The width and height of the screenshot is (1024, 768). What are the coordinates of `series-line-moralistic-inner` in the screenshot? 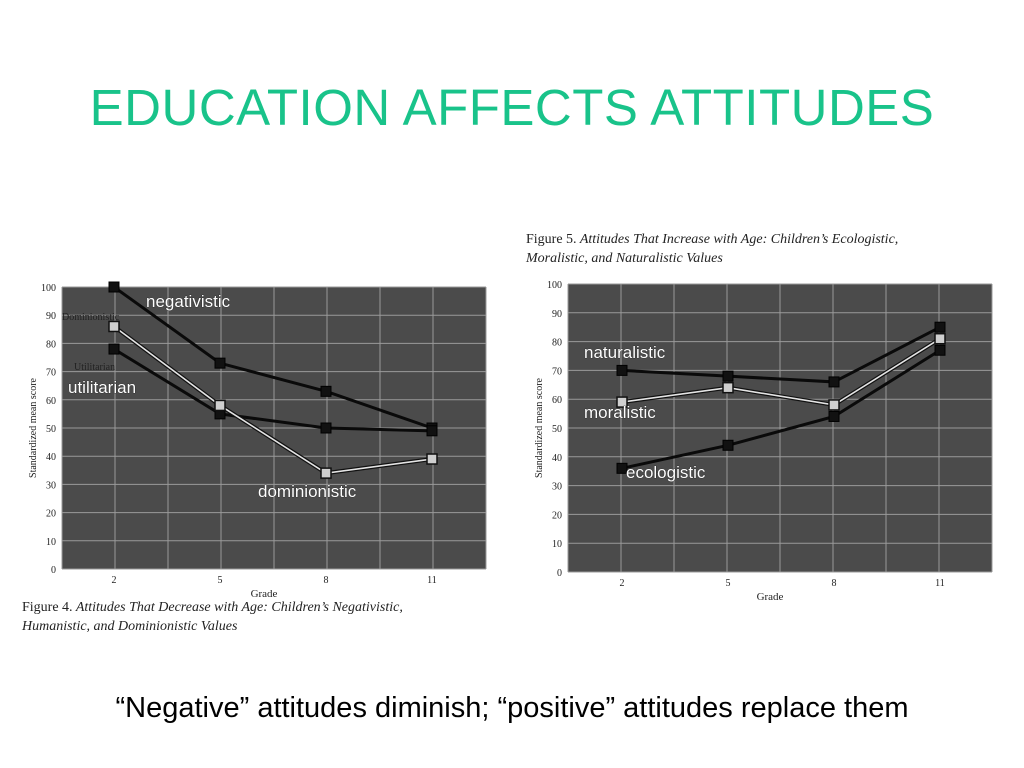 It's located at (781, 372).